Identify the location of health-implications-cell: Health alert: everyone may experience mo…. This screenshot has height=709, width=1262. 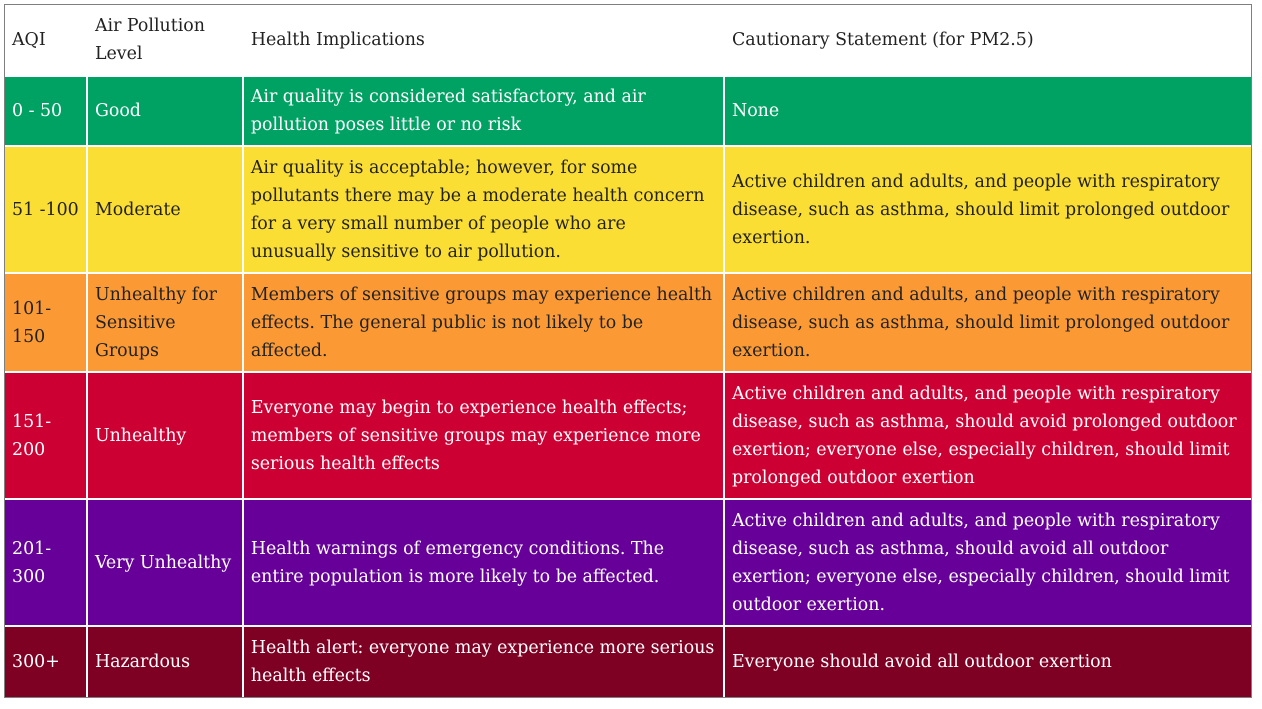
(484, 662).